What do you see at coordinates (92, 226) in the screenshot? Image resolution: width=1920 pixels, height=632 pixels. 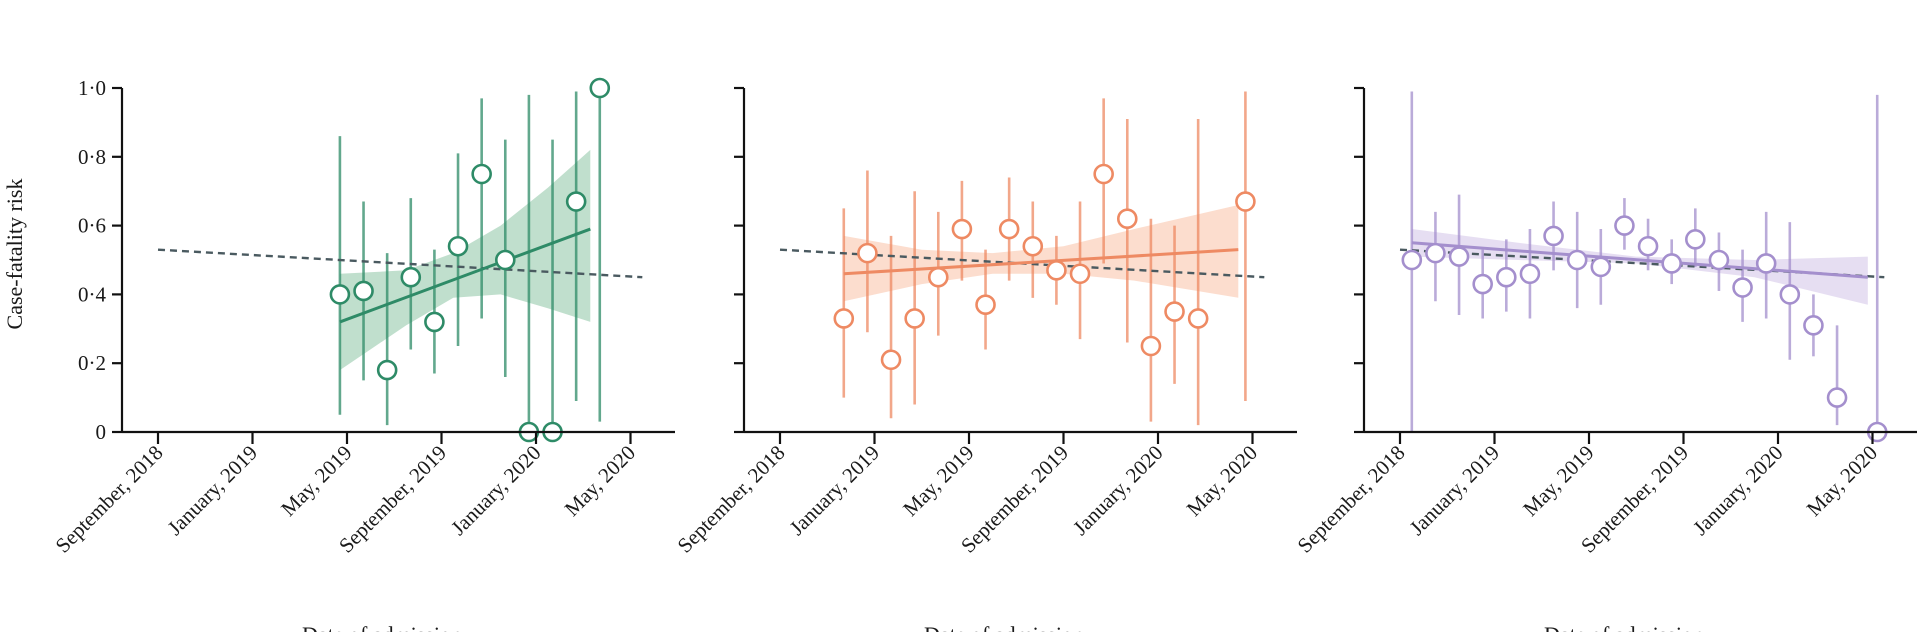 I see `y-tick-label: 0·6` at bounding box center [92, 226].